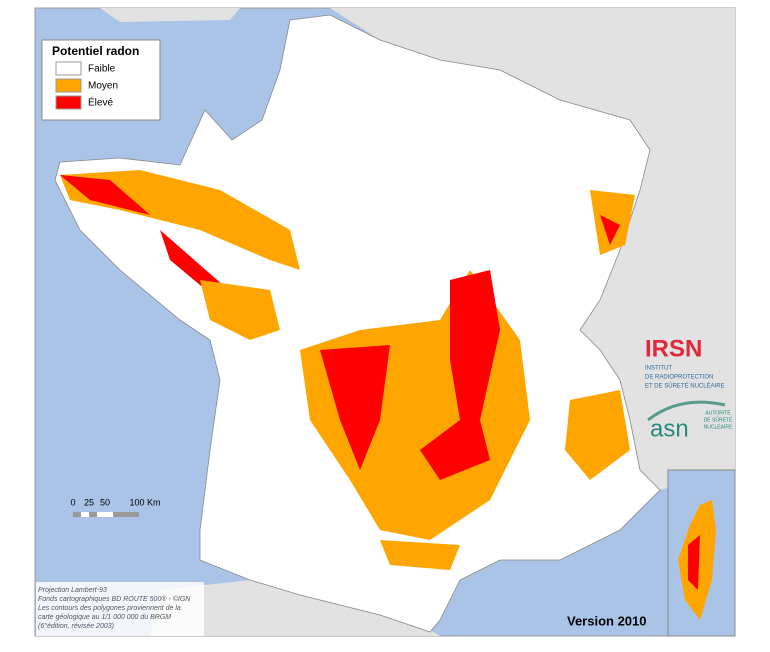  Describe the element at coordinates (669, 428) in the screenshot. I see `asn-logo: asn` at that location.